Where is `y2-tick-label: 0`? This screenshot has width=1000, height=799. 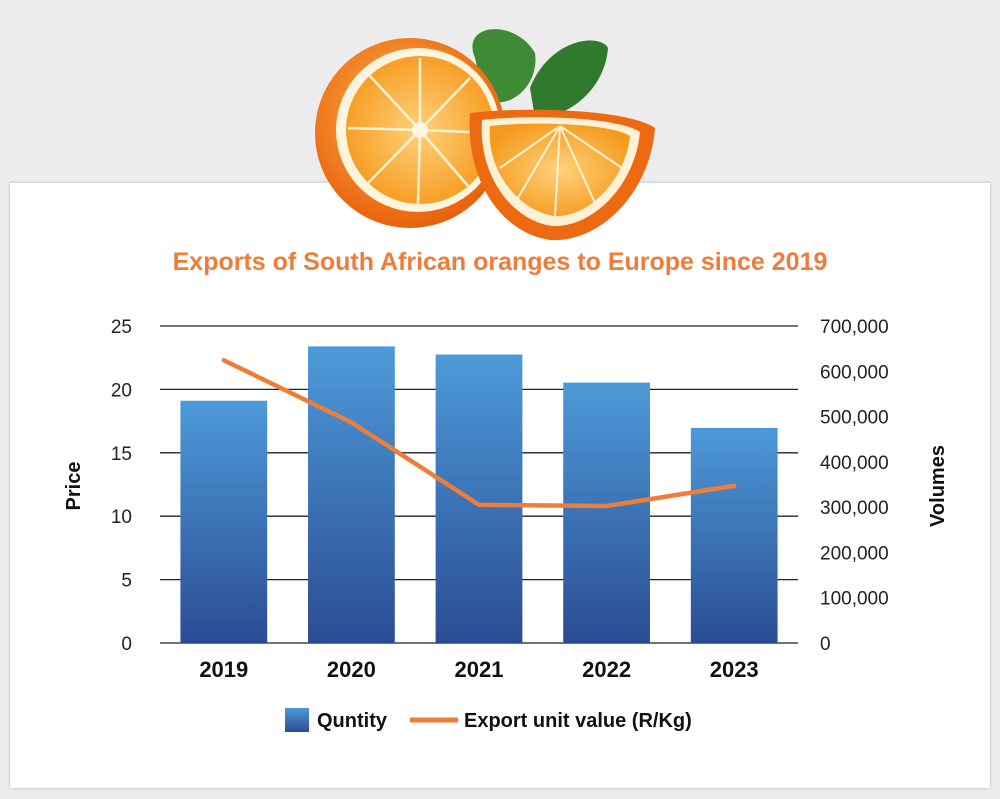
y2-tick-label: 0 is located at coordinates (825, 644).